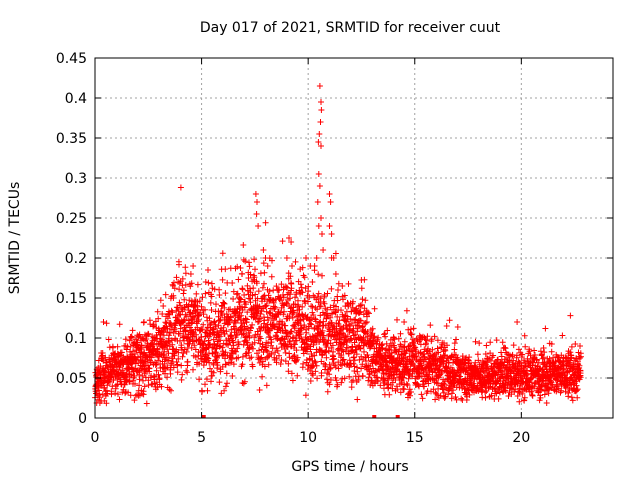  Describe the element at coordinates (308, 438) in the screenshot. I see `x-tick-label: 10` at that location.